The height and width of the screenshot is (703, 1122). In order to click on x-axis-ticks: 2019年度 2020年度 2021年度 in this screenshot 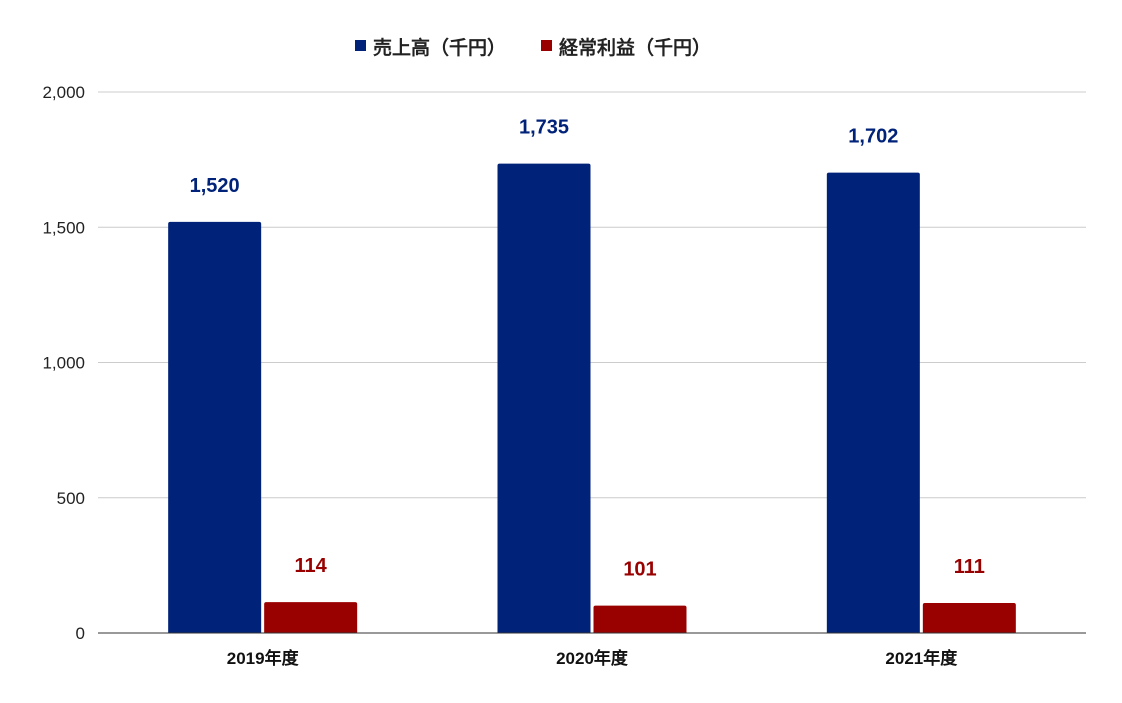, I will do `click(592, 658)`.